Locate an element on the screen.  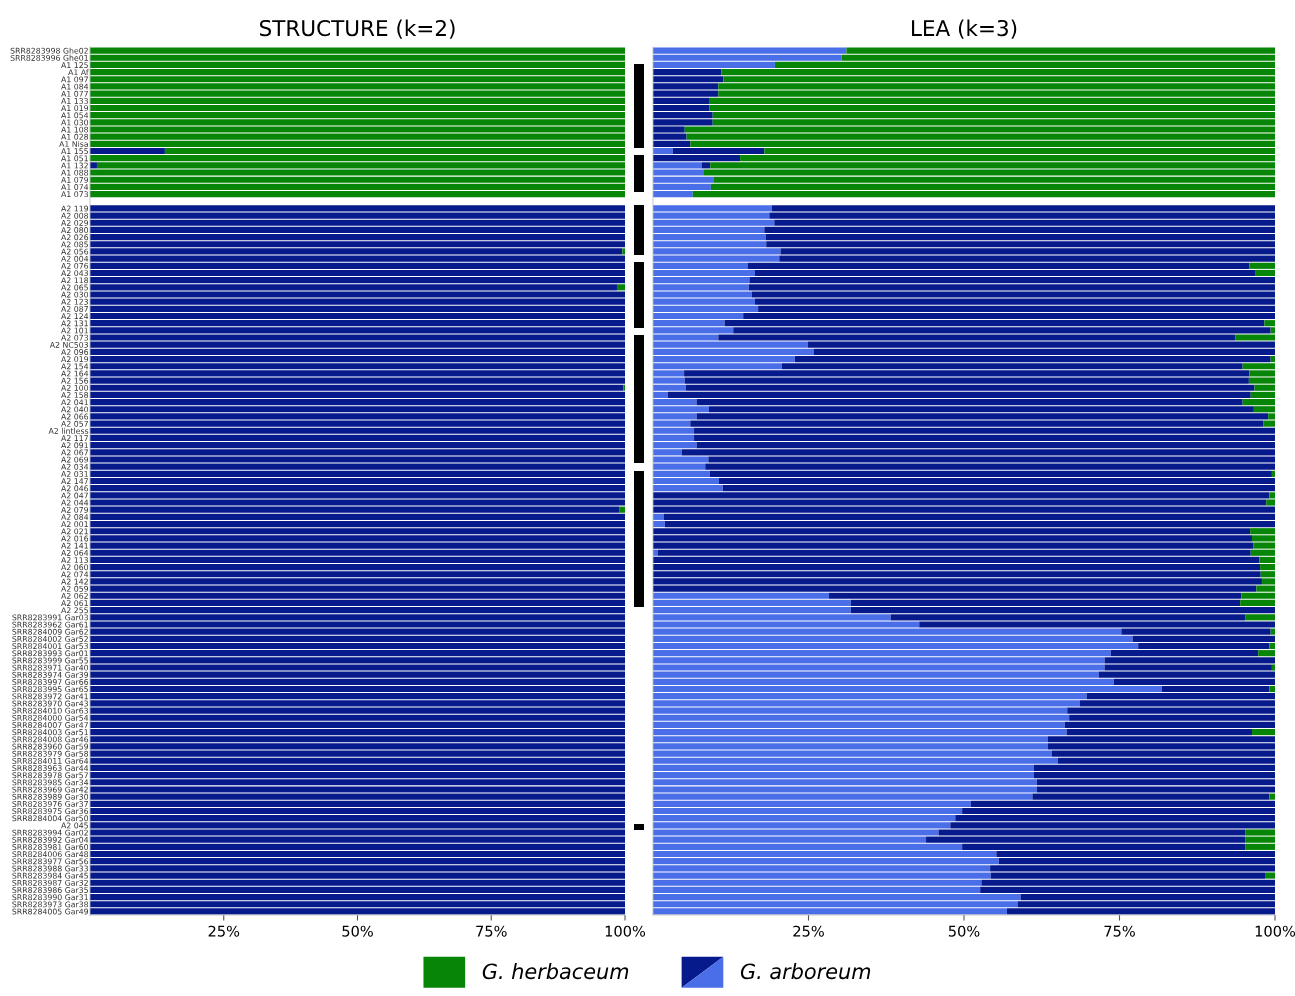
chart-title: LEA (k=3) is located at coordinates (964, 29).